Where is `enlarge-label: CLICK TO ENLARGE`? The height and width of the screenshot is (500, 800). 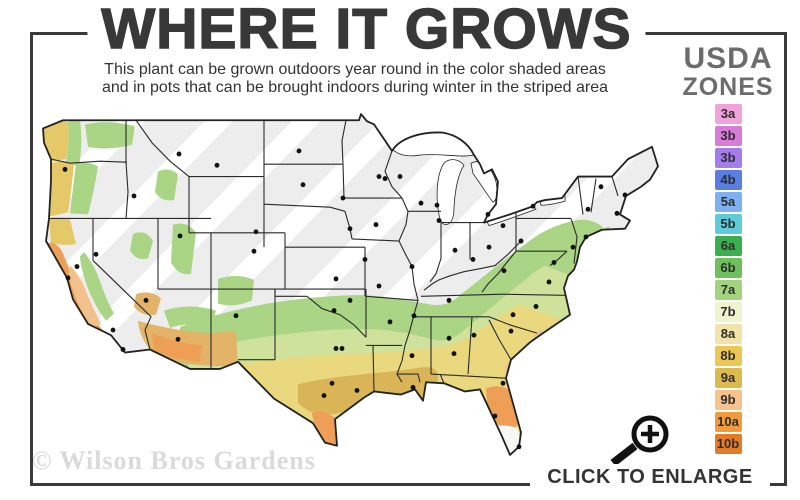
enlarge-label: CLICK TO ENLARGE is located at coordinates (650, 477).